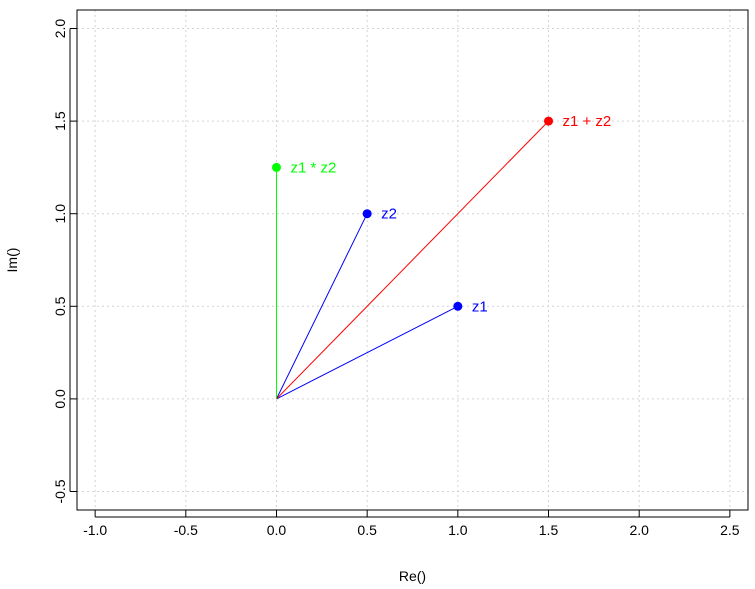  What do you see at coordinates (186, 530) in the screenshot?
I see `x-tick-label: -0.5` at bounding box center [186, 530].